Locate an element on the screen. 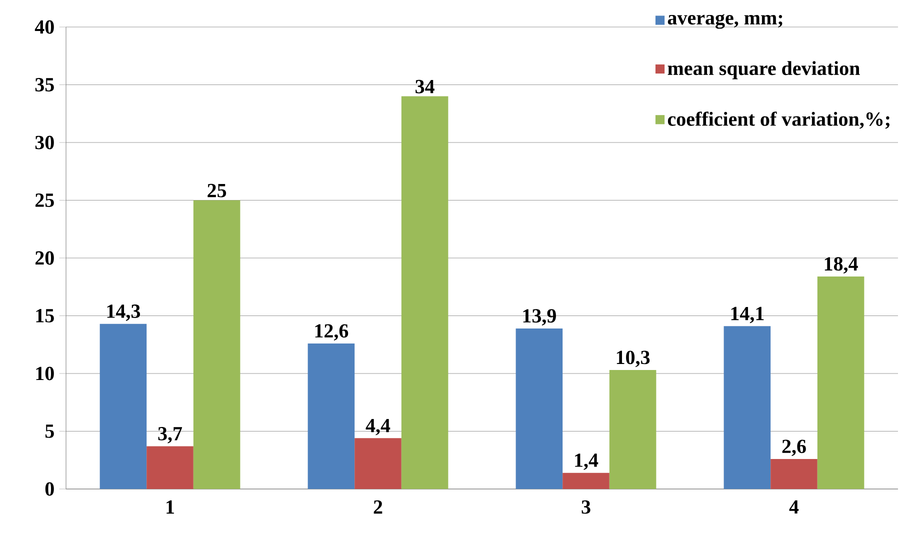 Image resolution: width=901 pixels, height=536 pixels. data-label: 2,6 is located at coordinates (794, 448).